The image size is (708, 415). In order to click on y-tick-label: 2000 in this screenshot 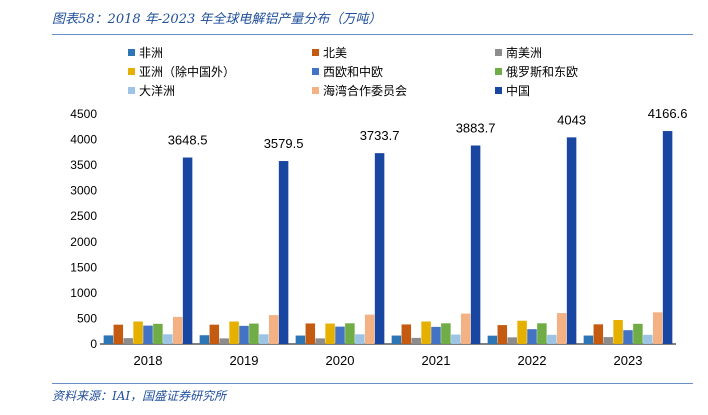, I will do `click(83, 242)`.